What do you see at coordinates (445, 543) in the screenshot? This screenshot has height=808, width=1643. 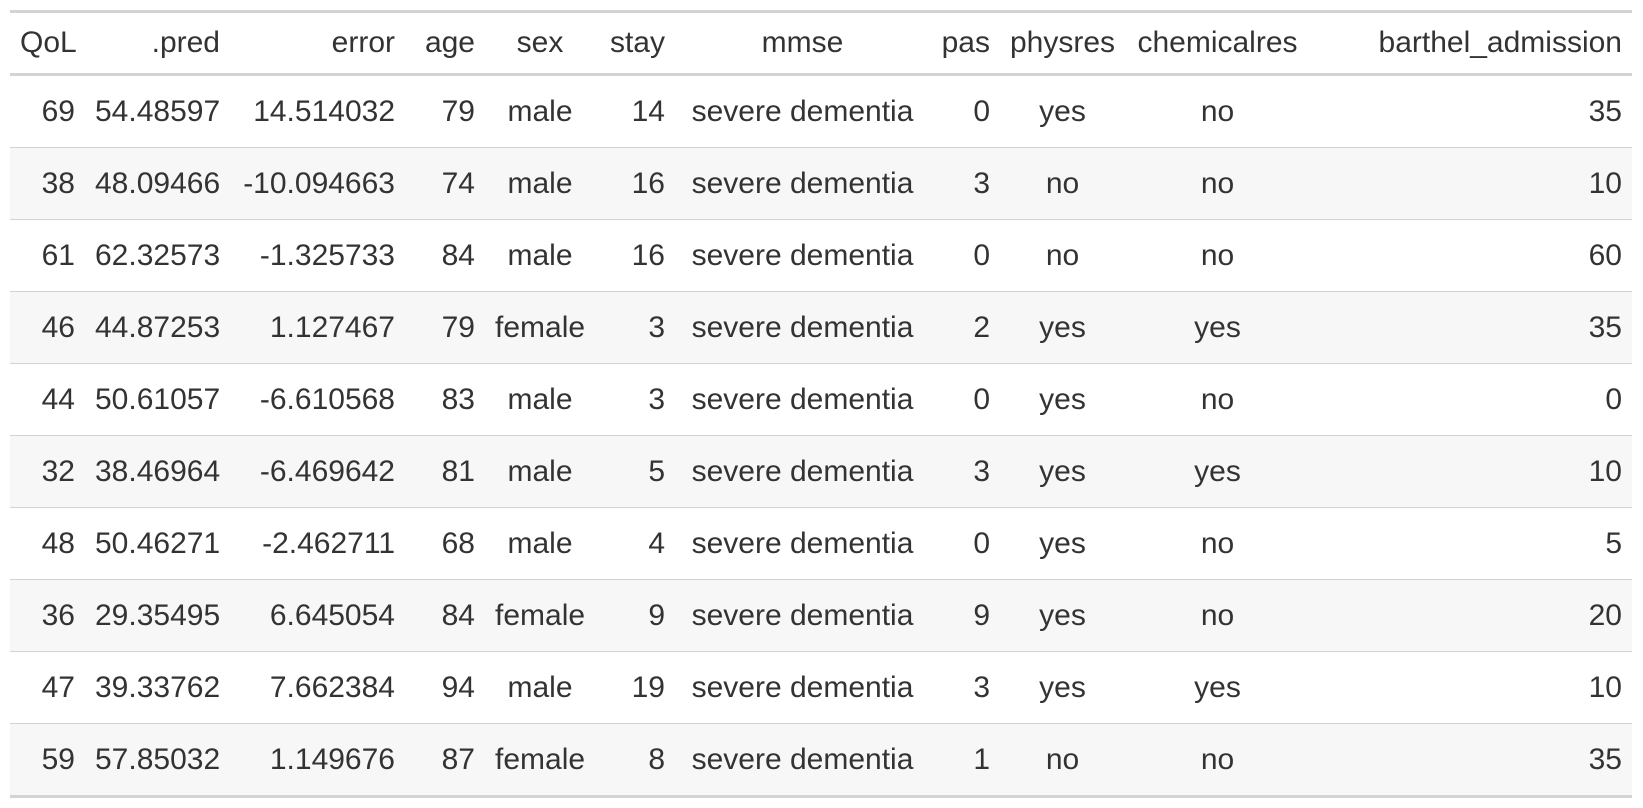 I see `cell-age: 68` at bounding box center [445, 543].